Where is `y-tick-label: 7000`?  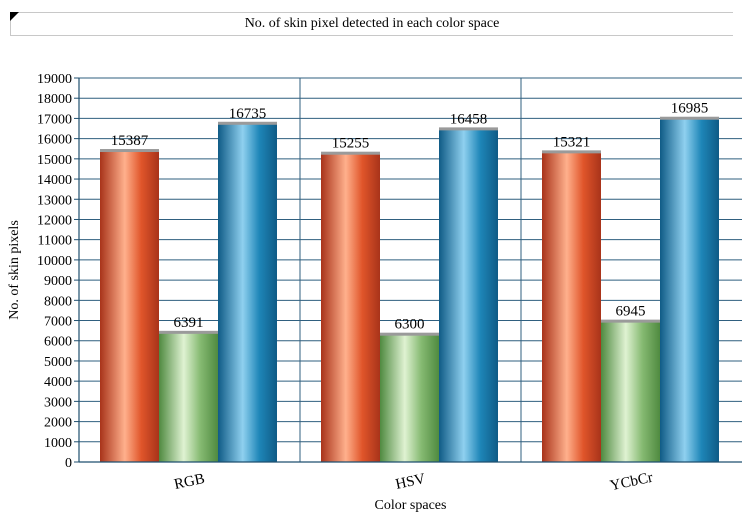 y-tick-label: 7000 is located at coordinates (58, 322).